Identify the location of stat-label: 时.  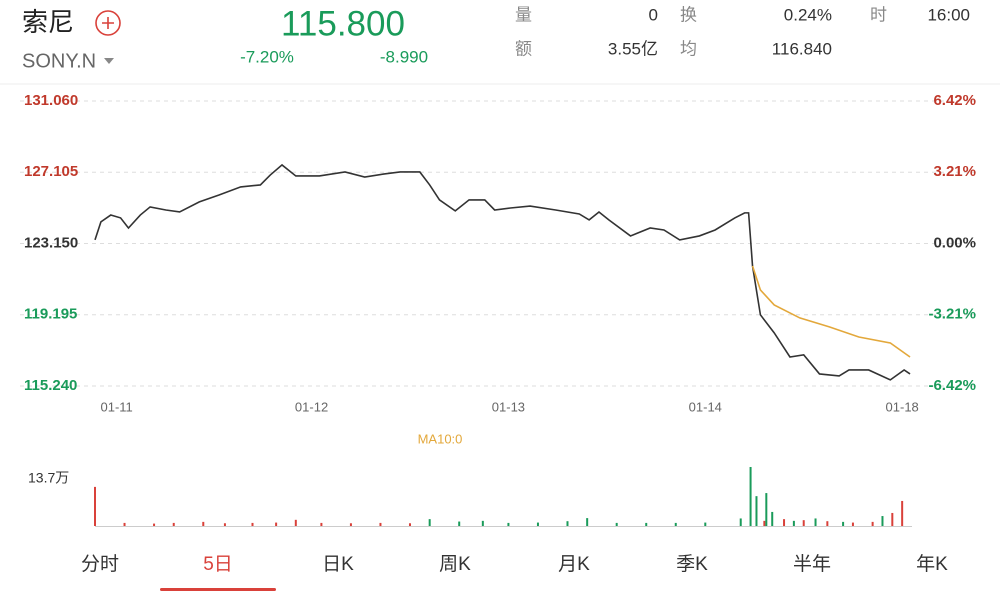
(878, 14).